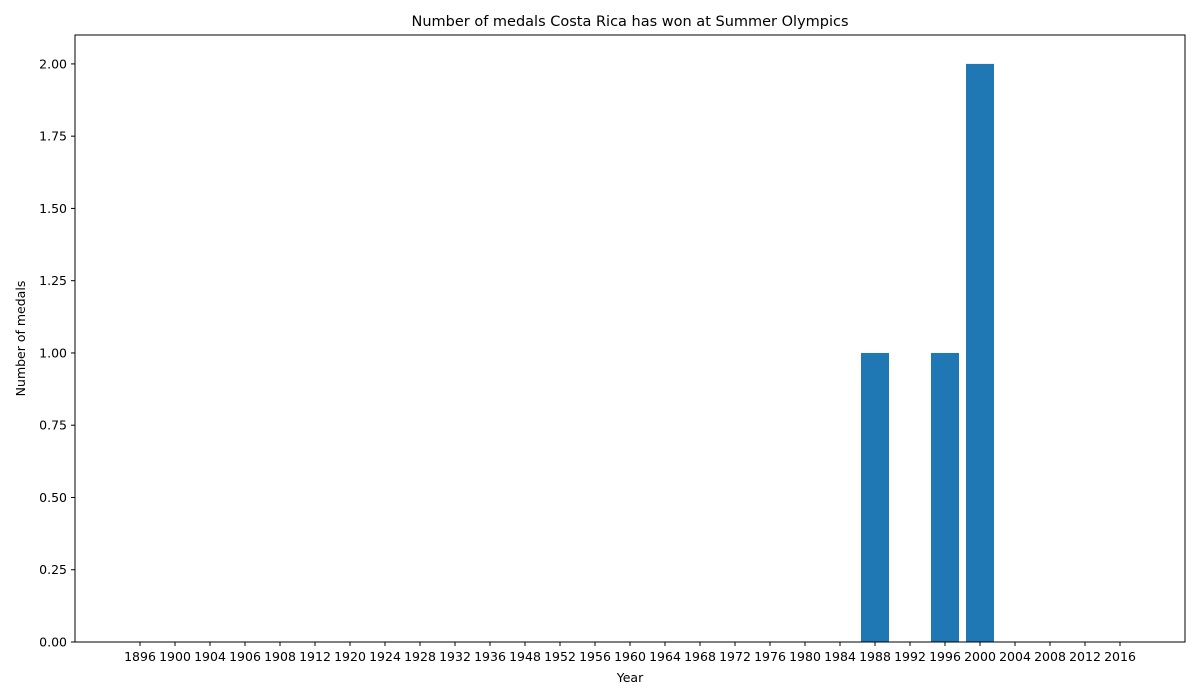 The width and height of the screenshot is (1200, 700). What do you see at coordinates (420, 656) in the screenshot?
I see `x-tick-label-1928: 1928` at bounding box center [420, 656].